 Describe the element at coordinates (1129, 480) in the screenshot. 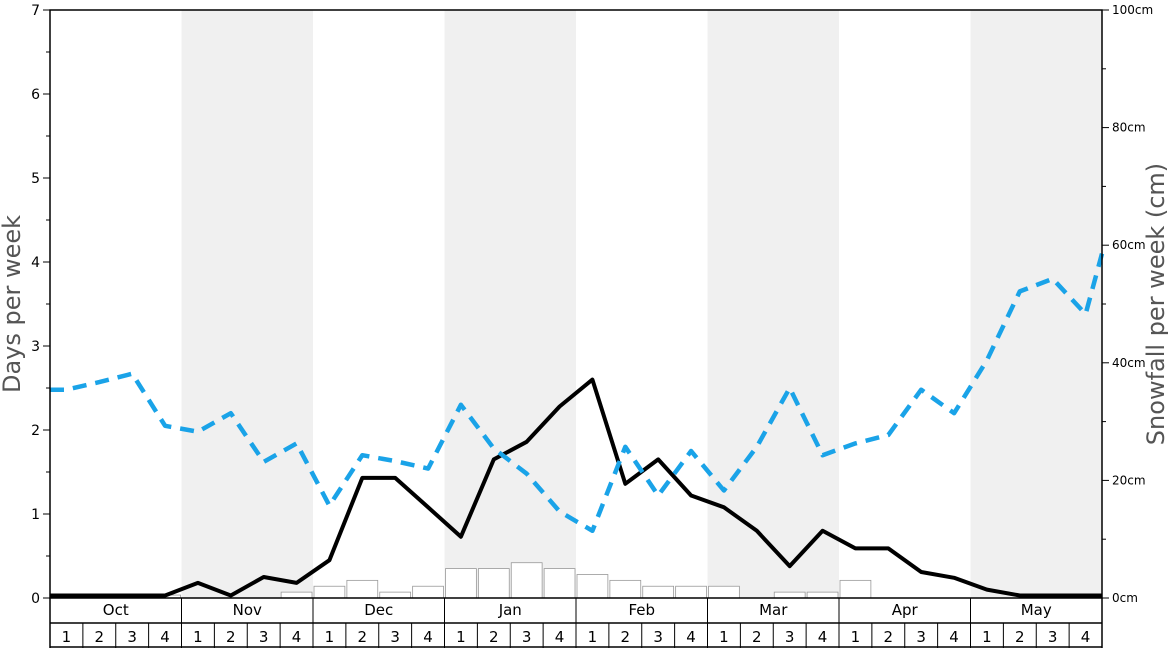

I see `right-tick-label: 20cm` at that location.